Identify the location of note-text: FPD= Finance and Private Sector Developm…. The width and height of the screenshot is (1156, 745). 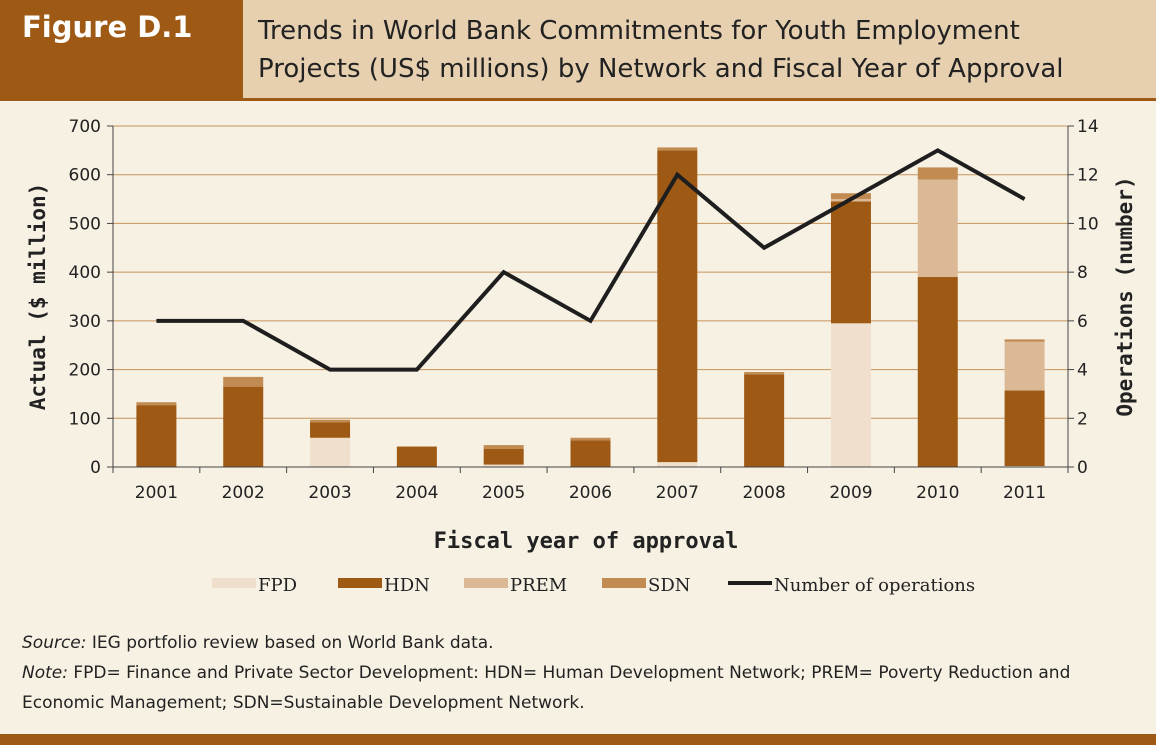
(546, 688).